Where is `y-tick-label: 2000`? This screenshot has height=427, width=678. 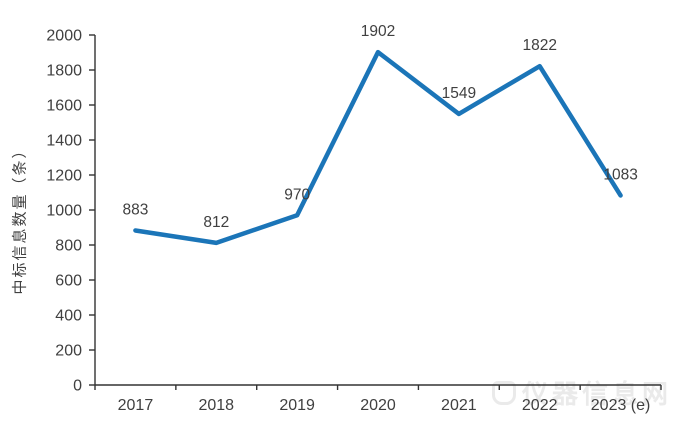 y-tick-label: 2000 is located at coordinates (64, 36).